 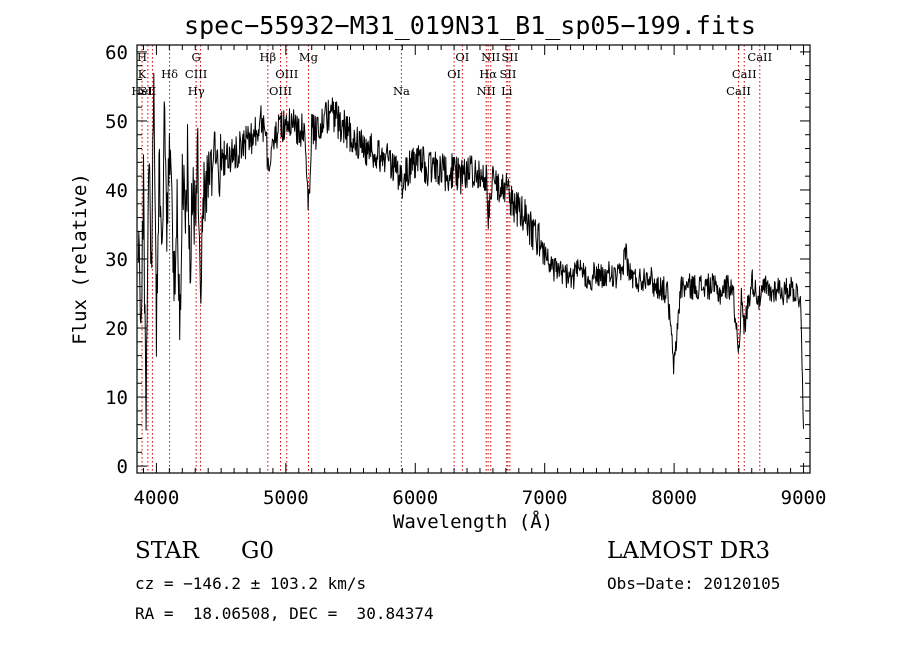 What do you see at coordinates (116, 329) in the screenshot?
I see `y-tick-label: 20` at bounding box center [116, 329].